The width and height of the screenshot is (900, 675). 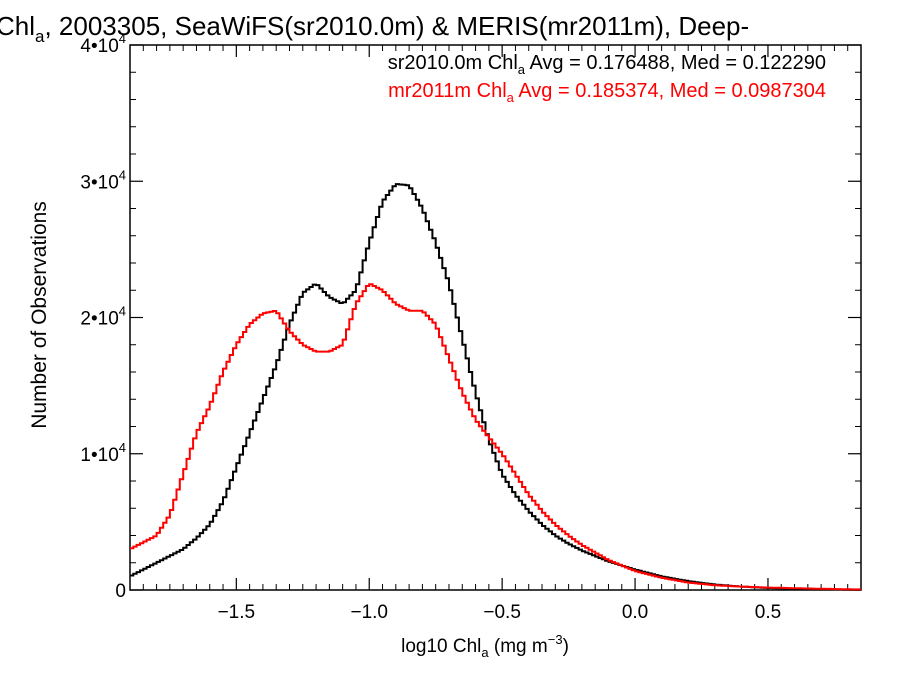 I want to click on x-tick-label: −1.0, so click(x=369, y=612).